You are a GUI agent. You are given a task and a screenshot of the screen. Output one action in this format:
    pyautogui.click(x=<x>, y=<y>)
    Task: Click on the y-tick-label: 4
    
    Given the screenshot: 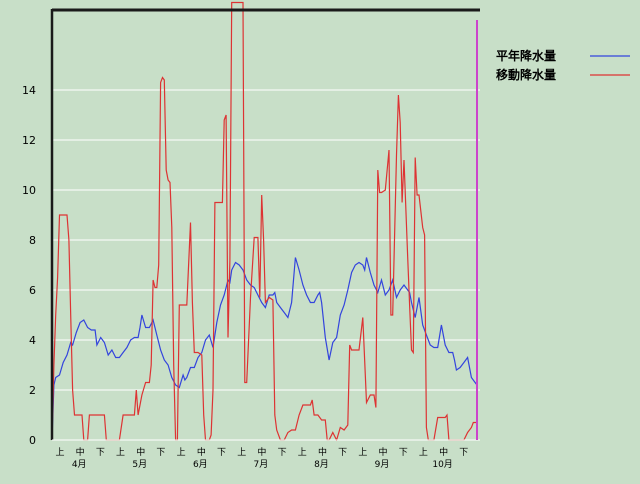 What is the action you would take?
    pyautogui.click(x=32, y=340)
    